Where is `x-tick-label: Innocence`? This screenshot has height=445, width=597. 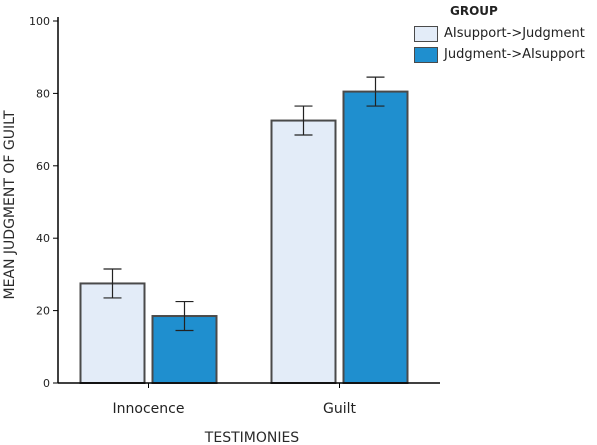
x-tick-label: Innocence is located at coordinates (149, 409).